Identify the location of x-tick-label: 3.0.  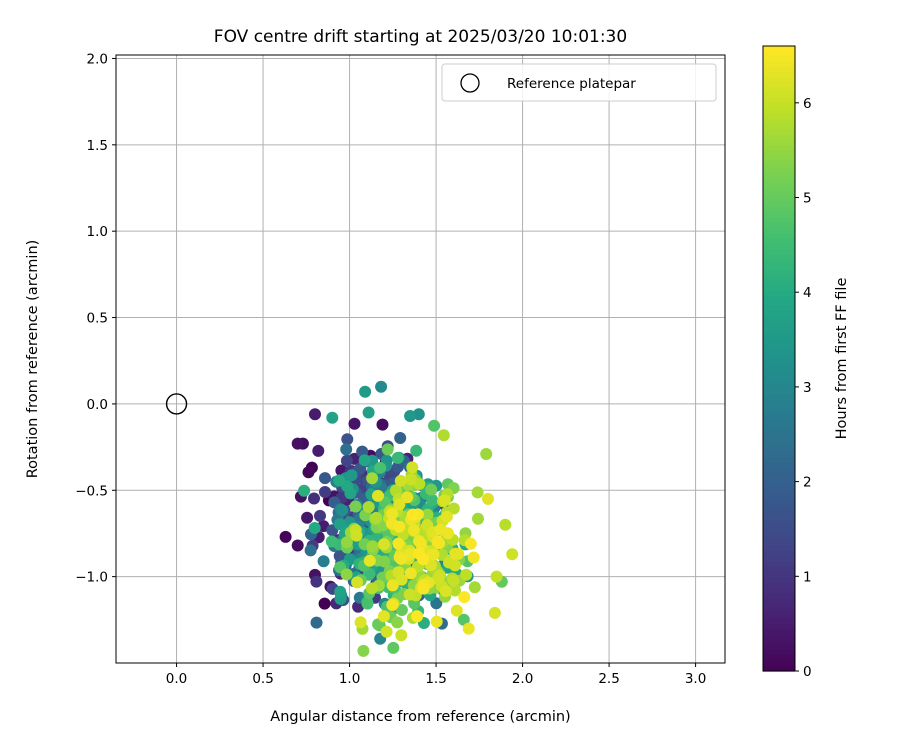
(695, 679).